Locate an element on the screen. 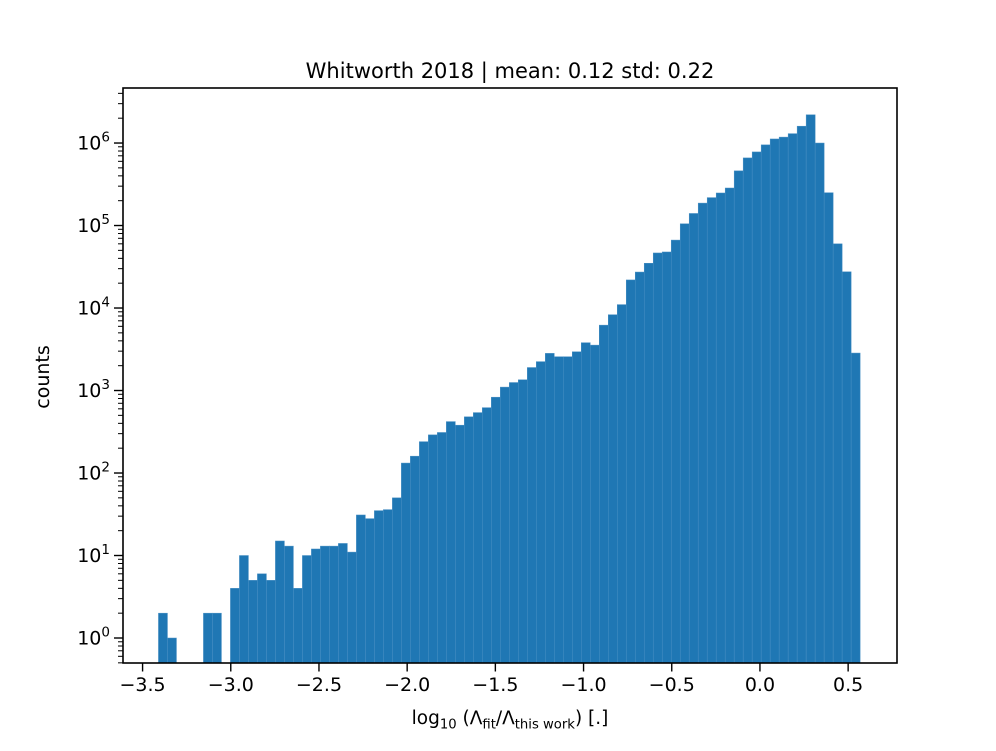  x-axis-label-subscript: fit is located at coordinates (488, 725).